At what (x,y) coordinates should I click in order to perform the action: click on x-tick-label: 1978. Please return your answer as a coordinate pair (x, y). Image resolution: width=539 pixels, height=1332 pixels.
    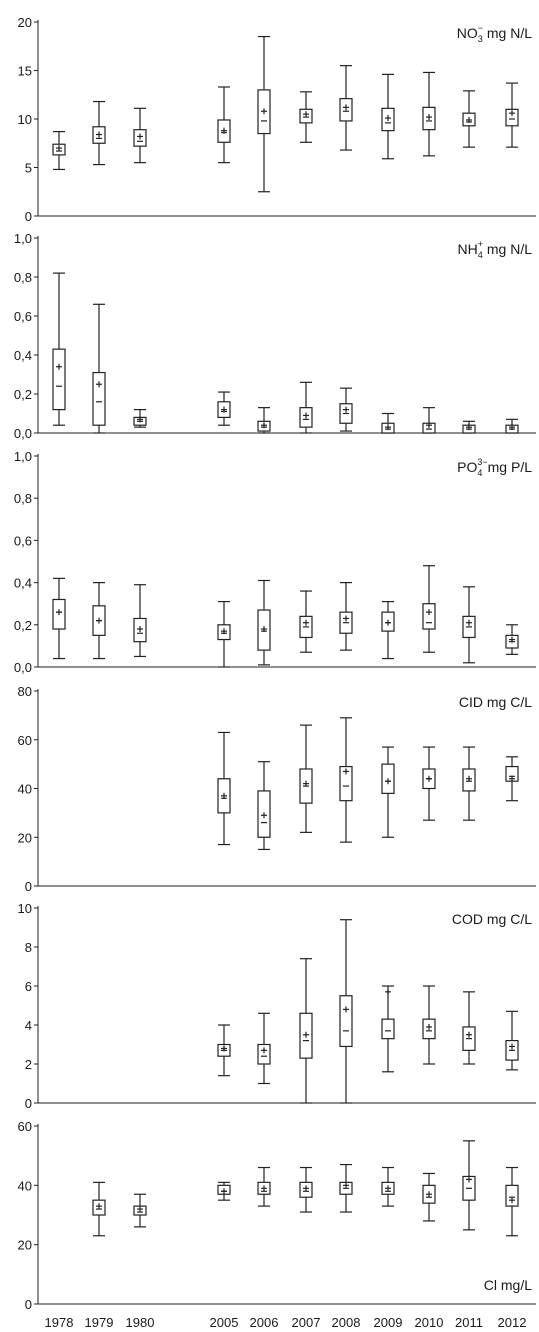
    Looking at the image, I should click on (59, 1322).